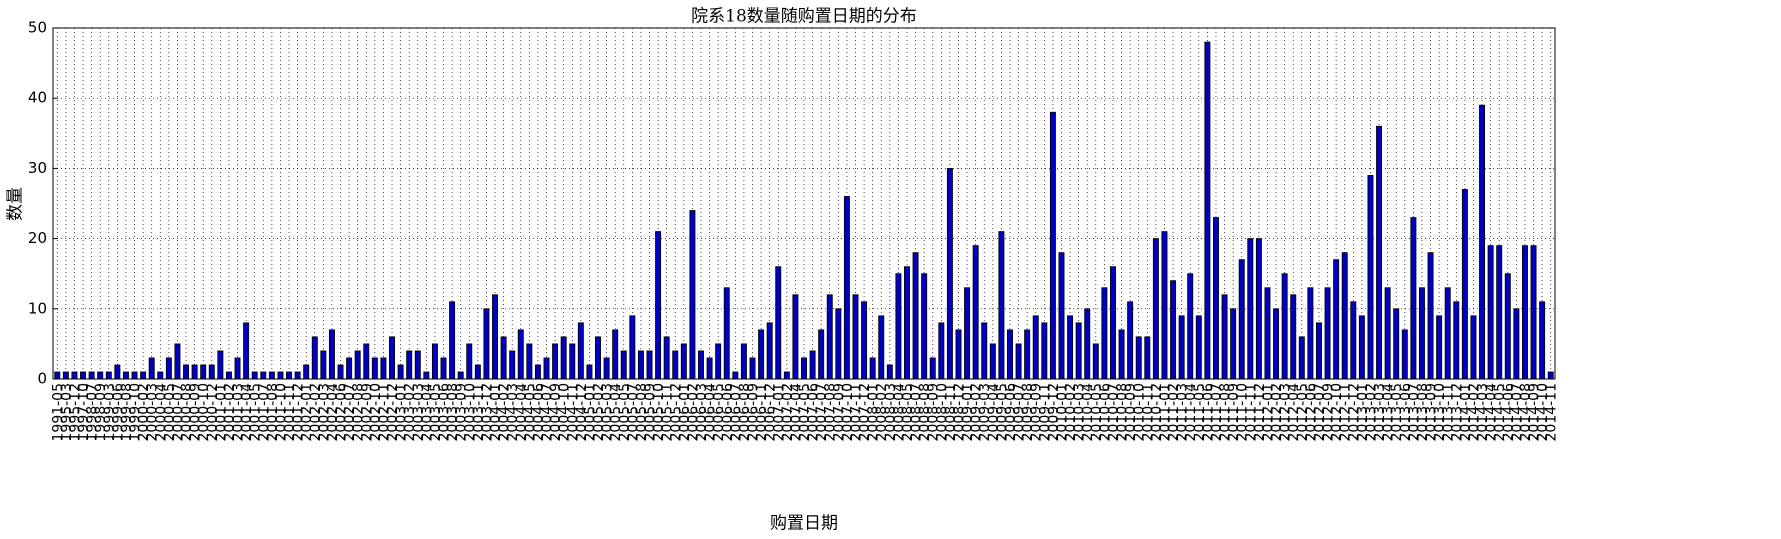 The width and height of the screenshot is (1781, 539). What do you see at coordinates (221, 412) in the screenshot?
I see `x-tick-label: 2001-01` at bounding box center [221, 412].